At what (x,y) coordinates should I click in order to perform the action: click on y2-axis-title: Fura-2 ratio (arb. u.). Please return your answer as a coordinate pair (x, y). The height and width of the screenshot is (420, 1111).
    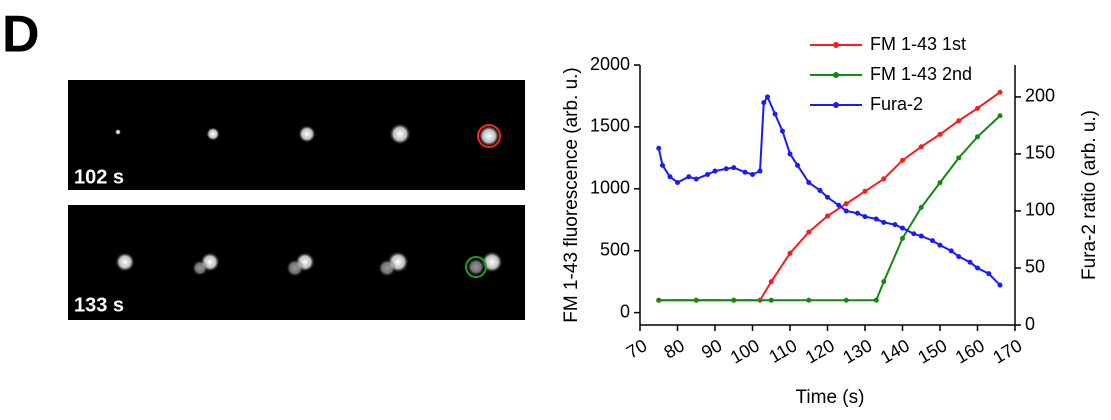
    Looking at the image, I should click on (1089, 195).